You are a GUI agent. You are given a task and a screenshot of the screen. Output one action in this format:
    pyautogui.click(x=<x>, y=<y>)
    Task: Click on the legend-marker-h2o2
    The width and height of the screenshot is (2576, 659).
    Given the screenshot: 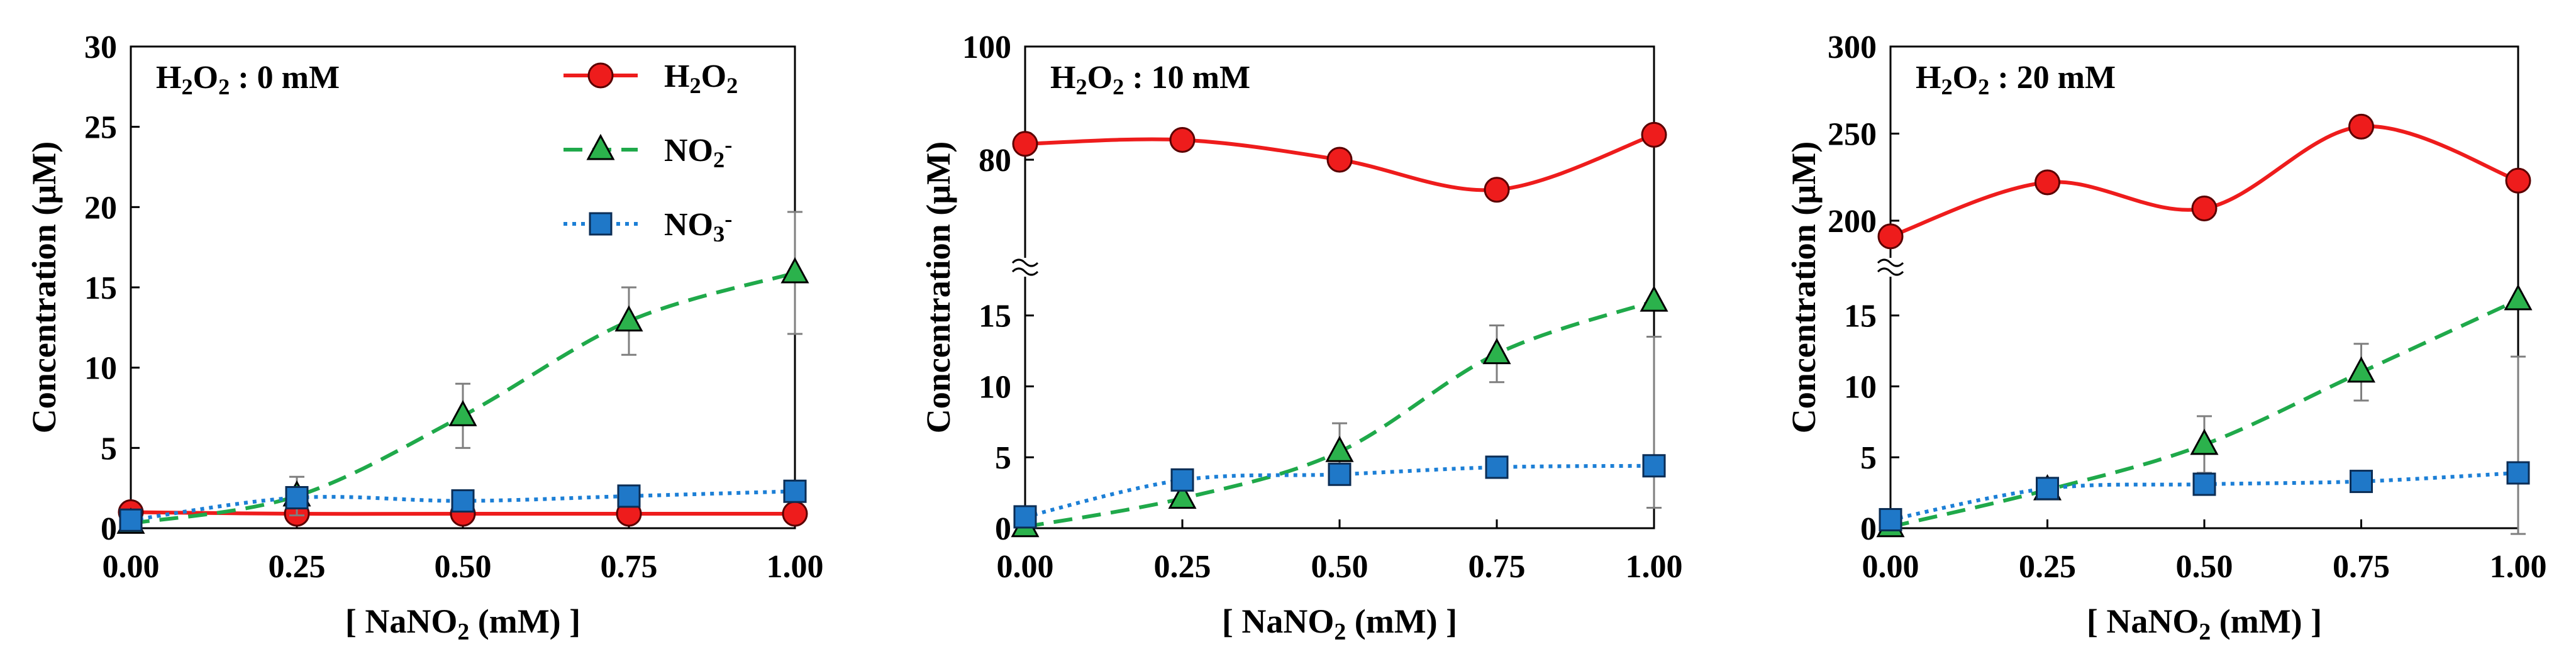 What is the action you would take?
    pyautogui.click(x=600, y=75)
    